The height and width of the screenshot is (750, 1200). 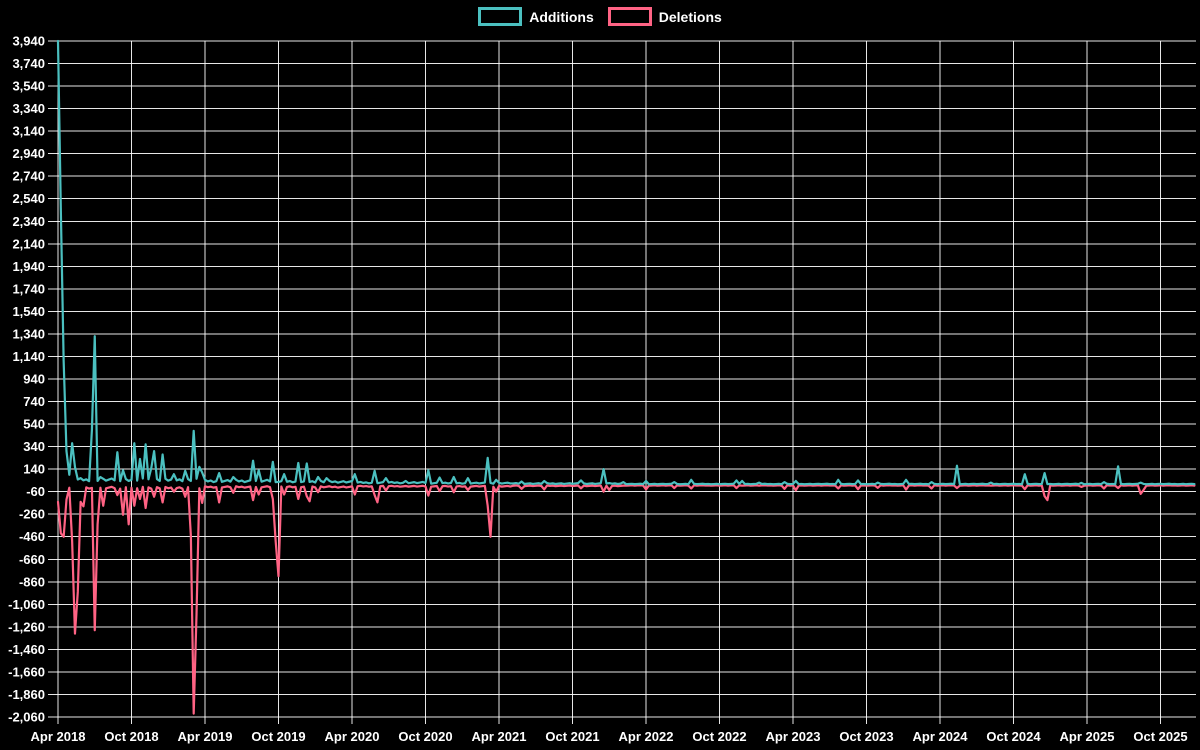 I want to click on y-tick-label: 3,940, so click(x=28, y=41).